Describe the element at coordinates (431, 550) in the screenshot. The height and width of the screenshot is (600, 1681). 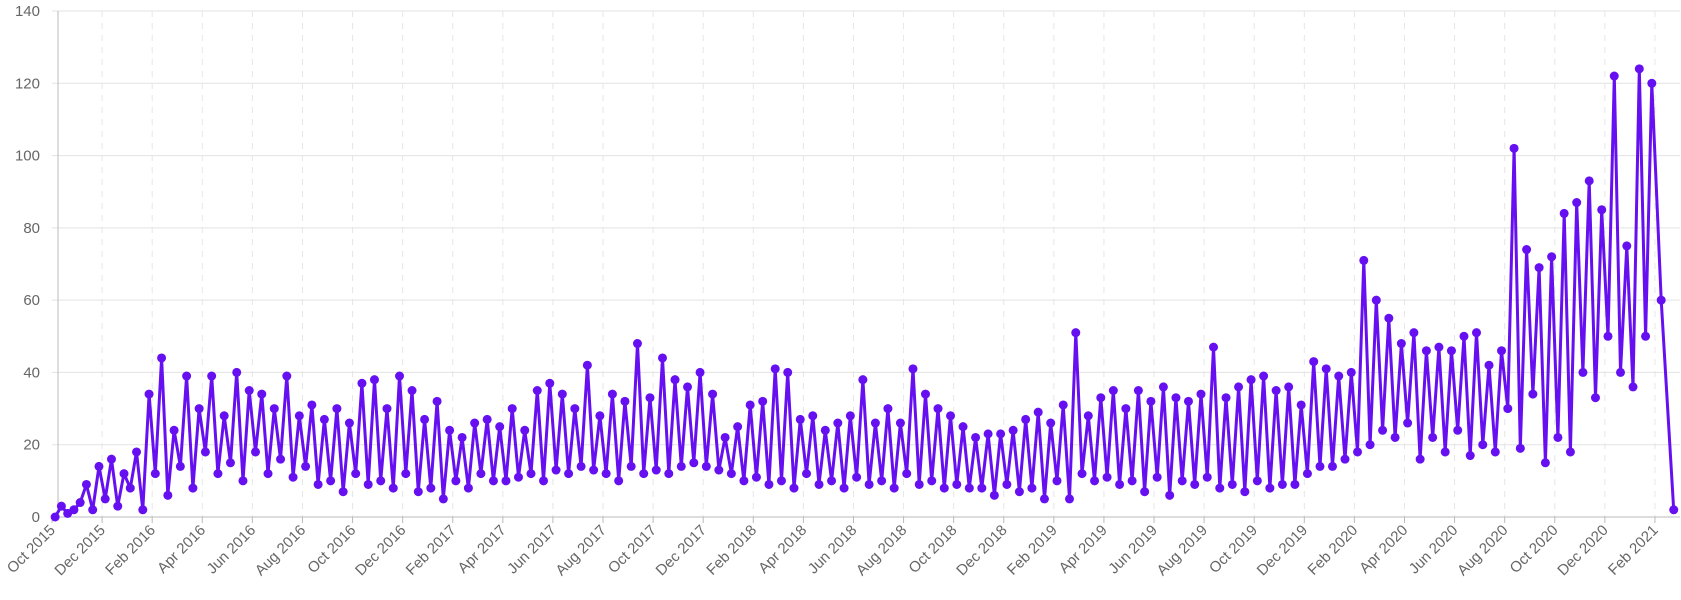
I see `x-tick-label: Feb 2017` at that location.